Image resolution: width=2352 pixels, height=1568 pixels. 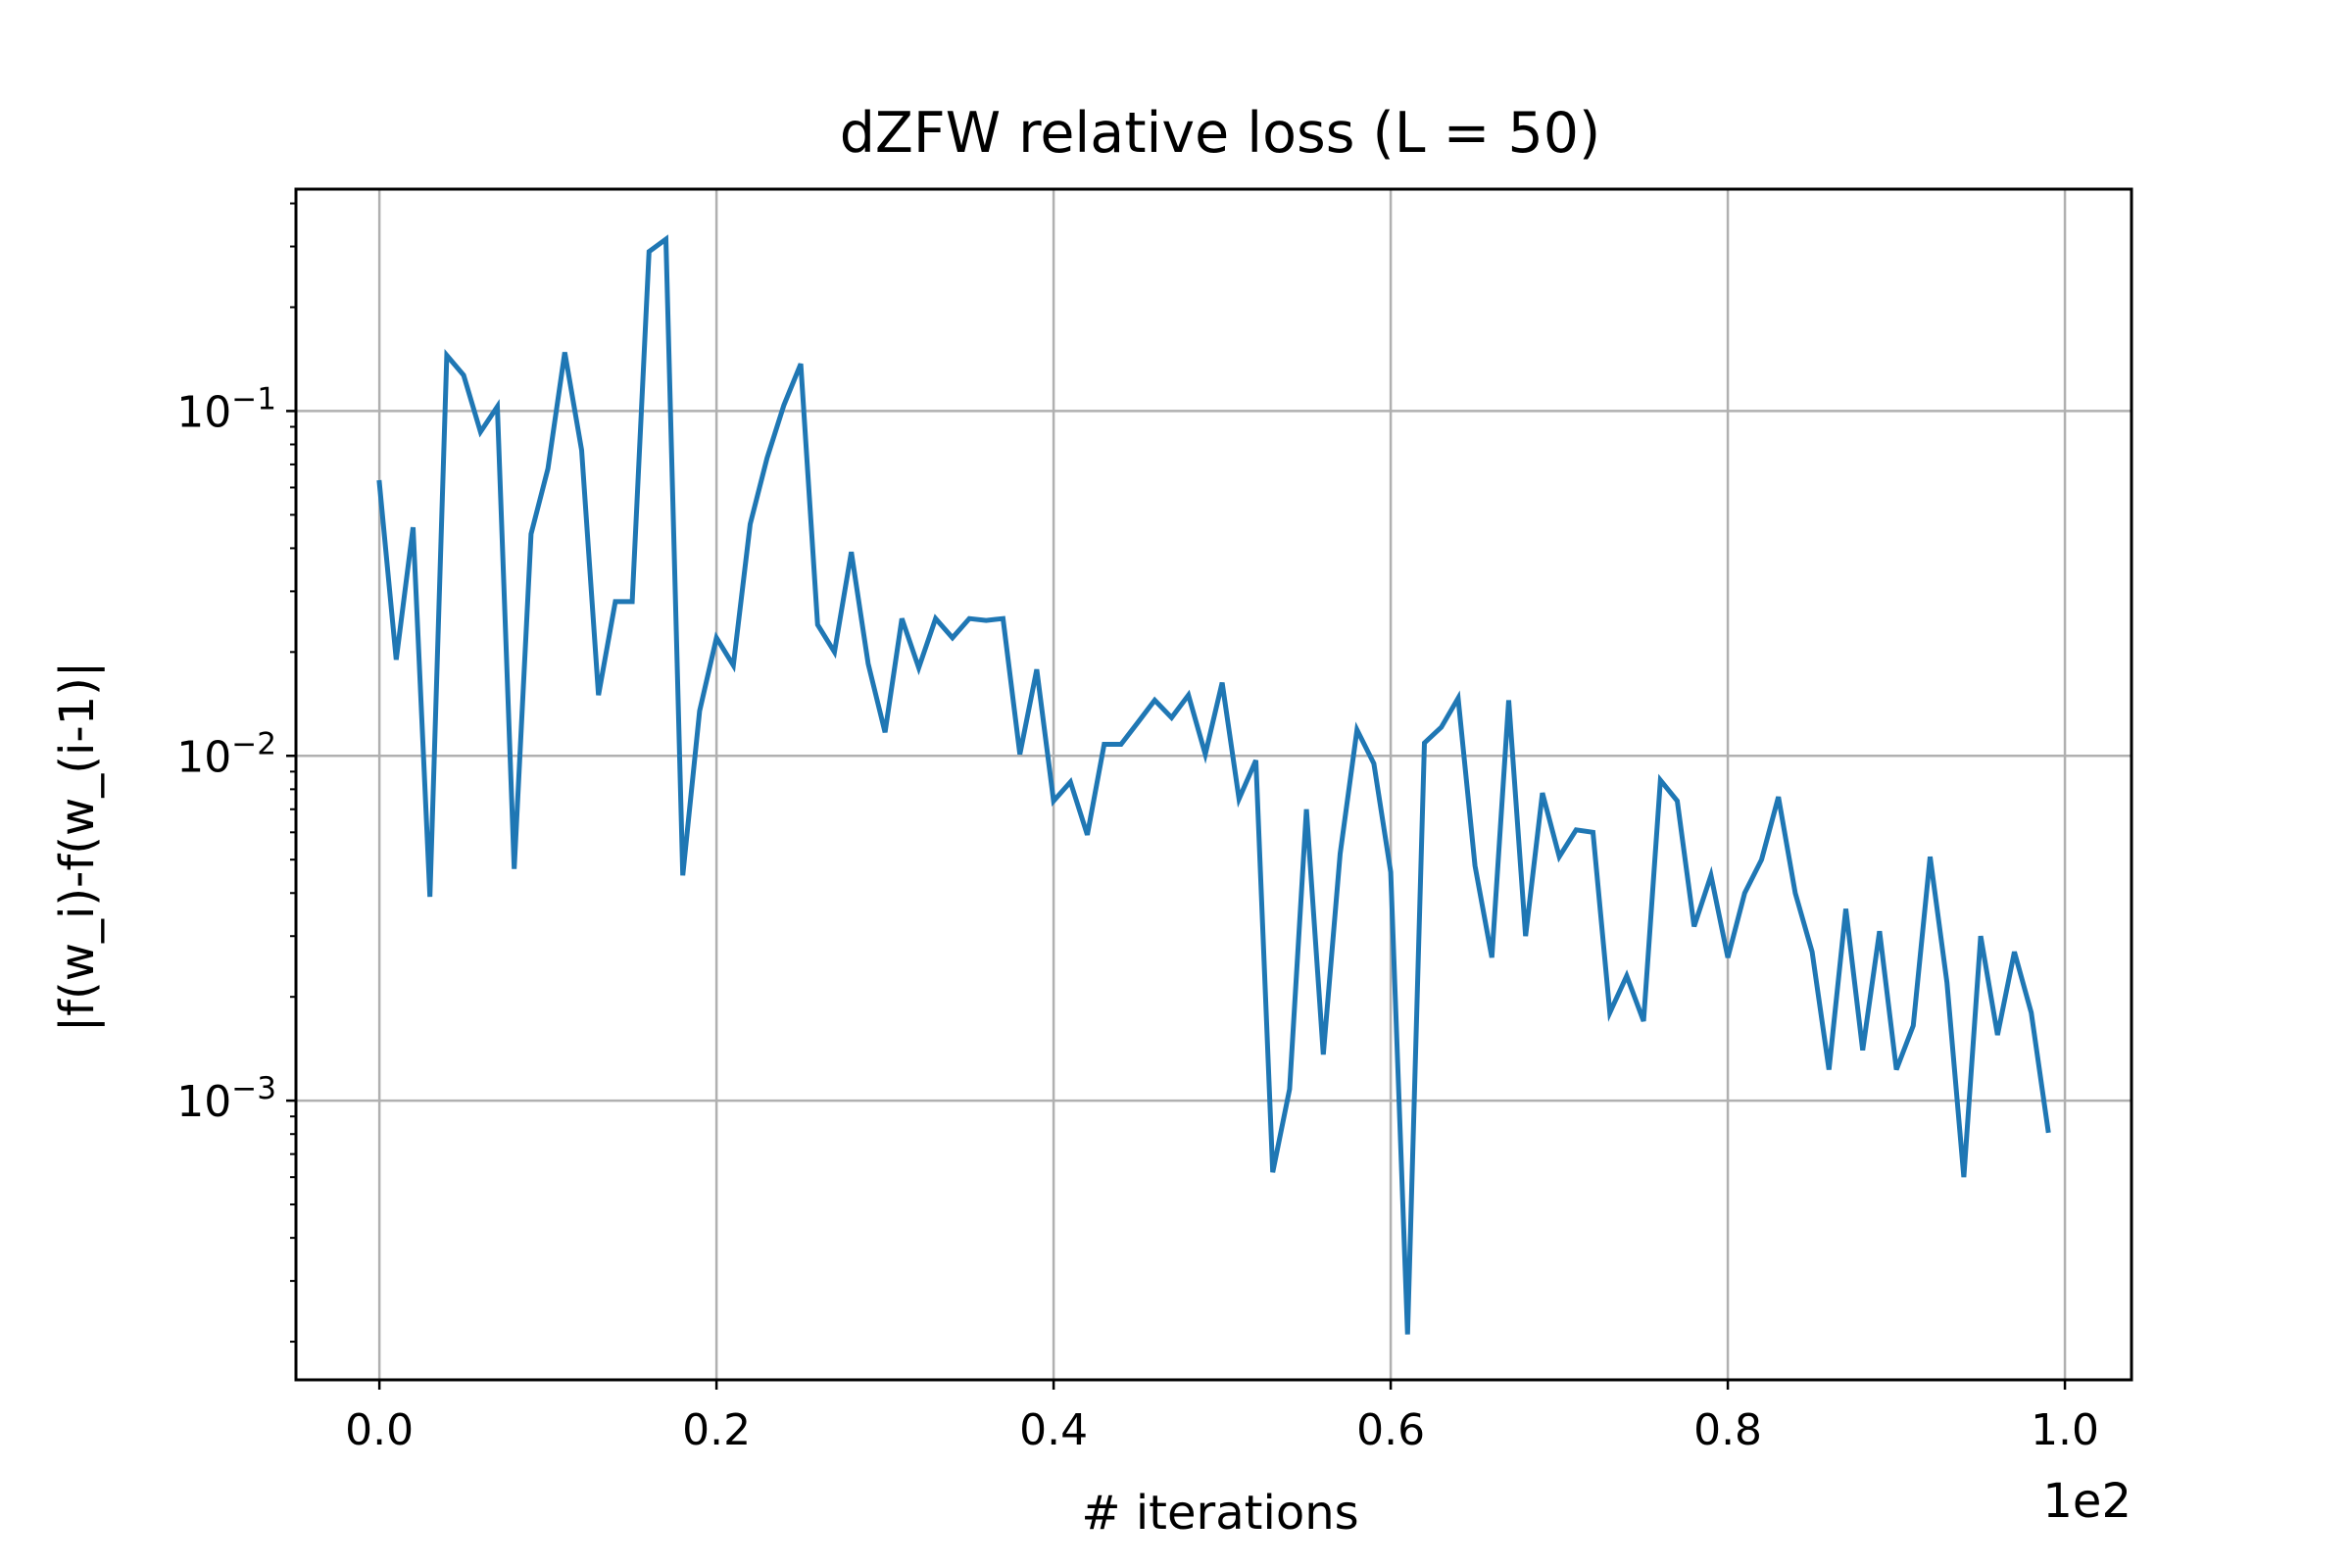 I want to click on chart-title: dZFW relative loss (L = 50), so click(x=1220, y=133).